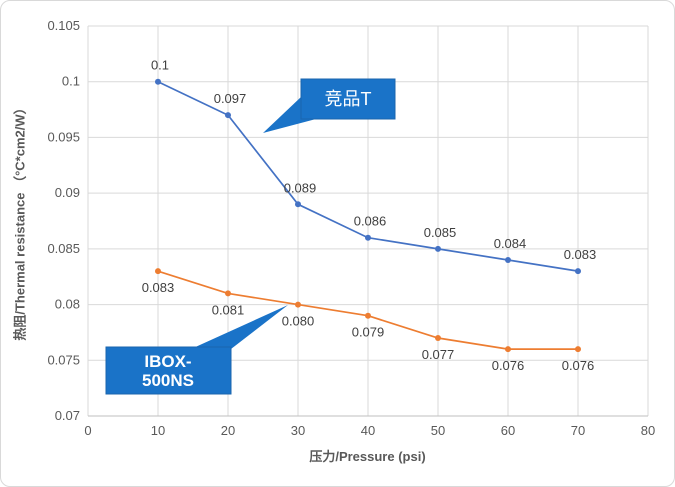  What do you see at coordinates (228, 309) in the screenshot?
I see `data-label: 0.081` at bounding box center [228, 309].